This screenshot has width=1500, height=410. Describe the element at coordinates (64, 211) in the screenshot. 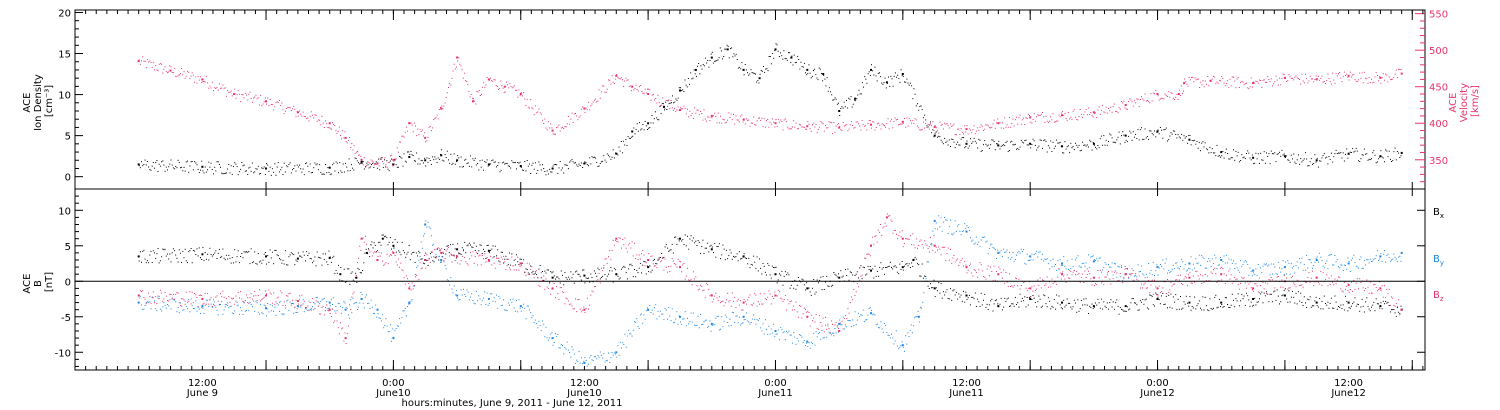

I see `field-ytick-label: 10` at that location.